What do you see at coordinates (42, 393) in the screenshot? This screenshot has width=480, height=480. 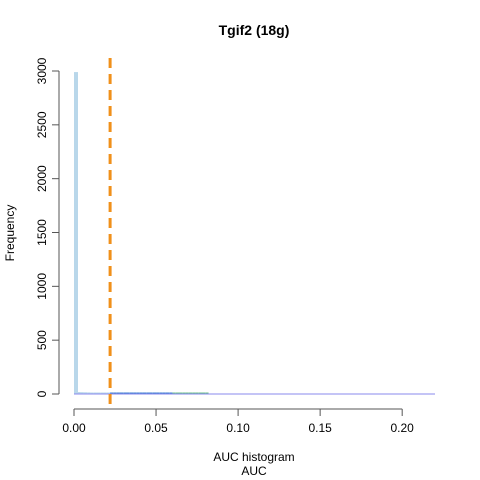 I see `y-tick-label: 0` at bounding box center [42, 393].